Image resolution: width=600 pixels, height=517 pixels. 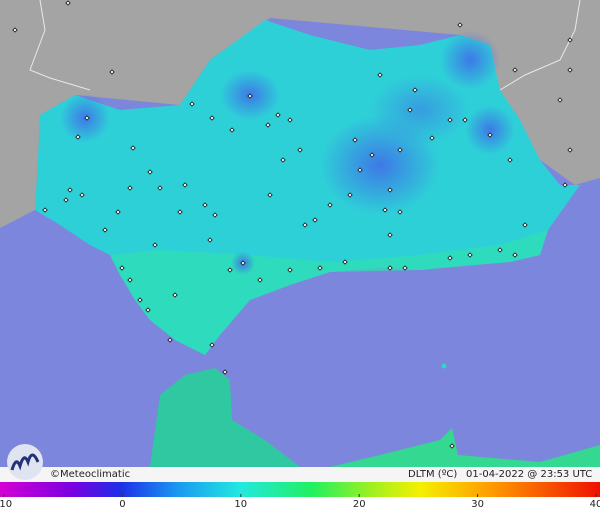 What do you see at coordinates (359, 504) in the screenshot?
I see `tick-label: 20` at bounding box center [359, 504].